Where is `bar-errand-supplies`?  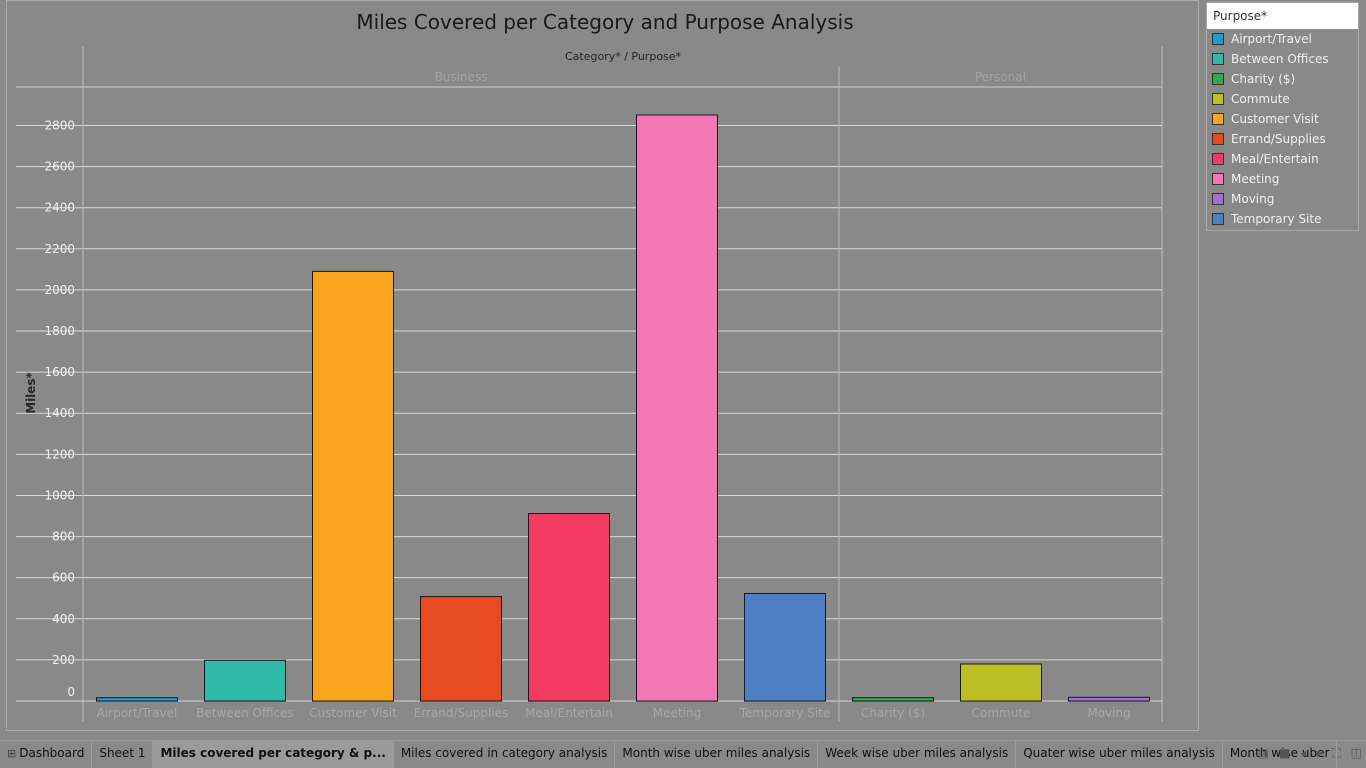 bar-errand-supplies is located at coordinates (461, 649).